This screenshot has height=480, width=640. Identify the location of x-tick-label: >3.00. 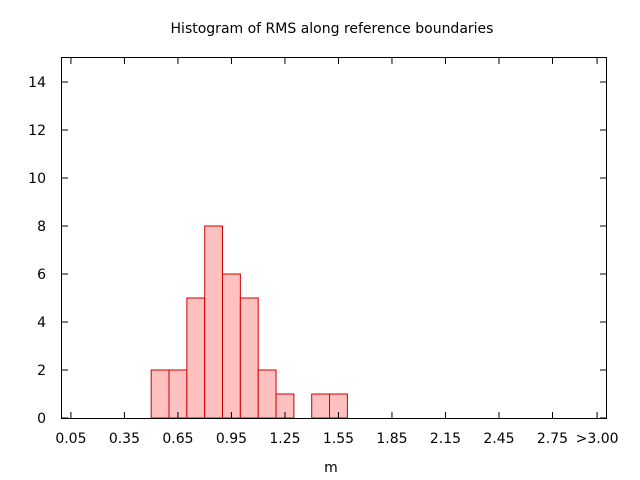
(597, 439).